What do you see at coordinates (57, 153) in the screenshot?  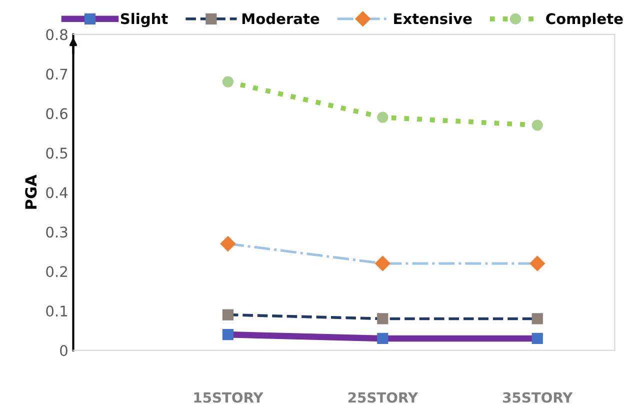 I see `y-tick-label: 0.5` at bounding box center [57, 153].